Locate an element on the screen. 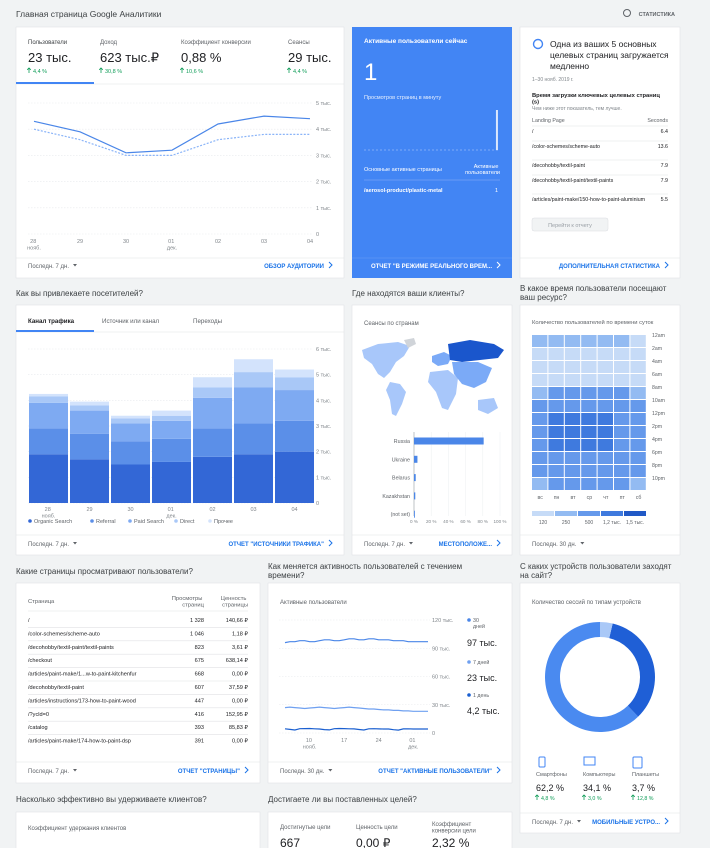 The height and width of the screenshot is (848, 710). metric-name: Коэффициент конверсии is located at coordinates (216, 43).